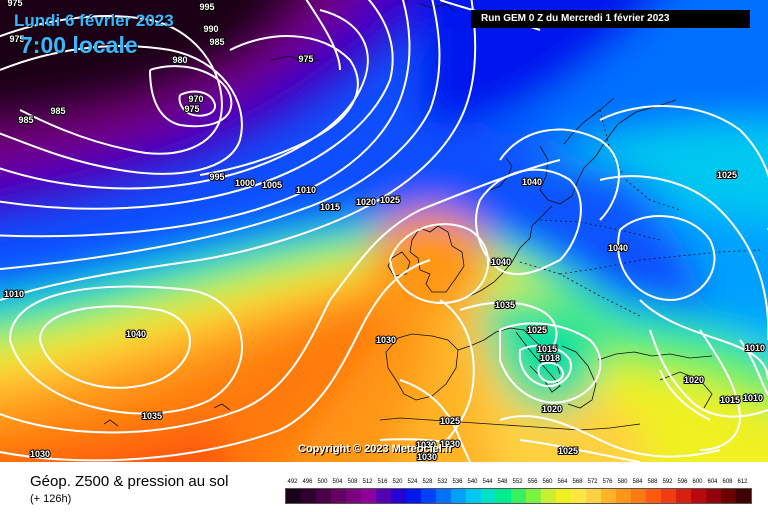 The image size is (768, 512). What do you see at coordinates (375, 449) in the screenshot?
I see `copyright-notice: Copyright © 2023 Meteociel.fr` at bounding box center [375, 449].